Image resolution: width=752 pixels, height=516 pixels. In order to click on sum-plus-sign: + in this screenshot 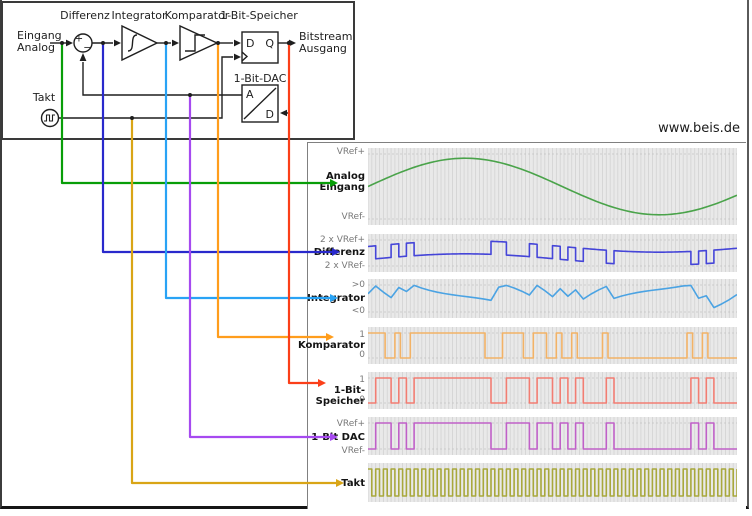, I will do `click(79, 39)`.